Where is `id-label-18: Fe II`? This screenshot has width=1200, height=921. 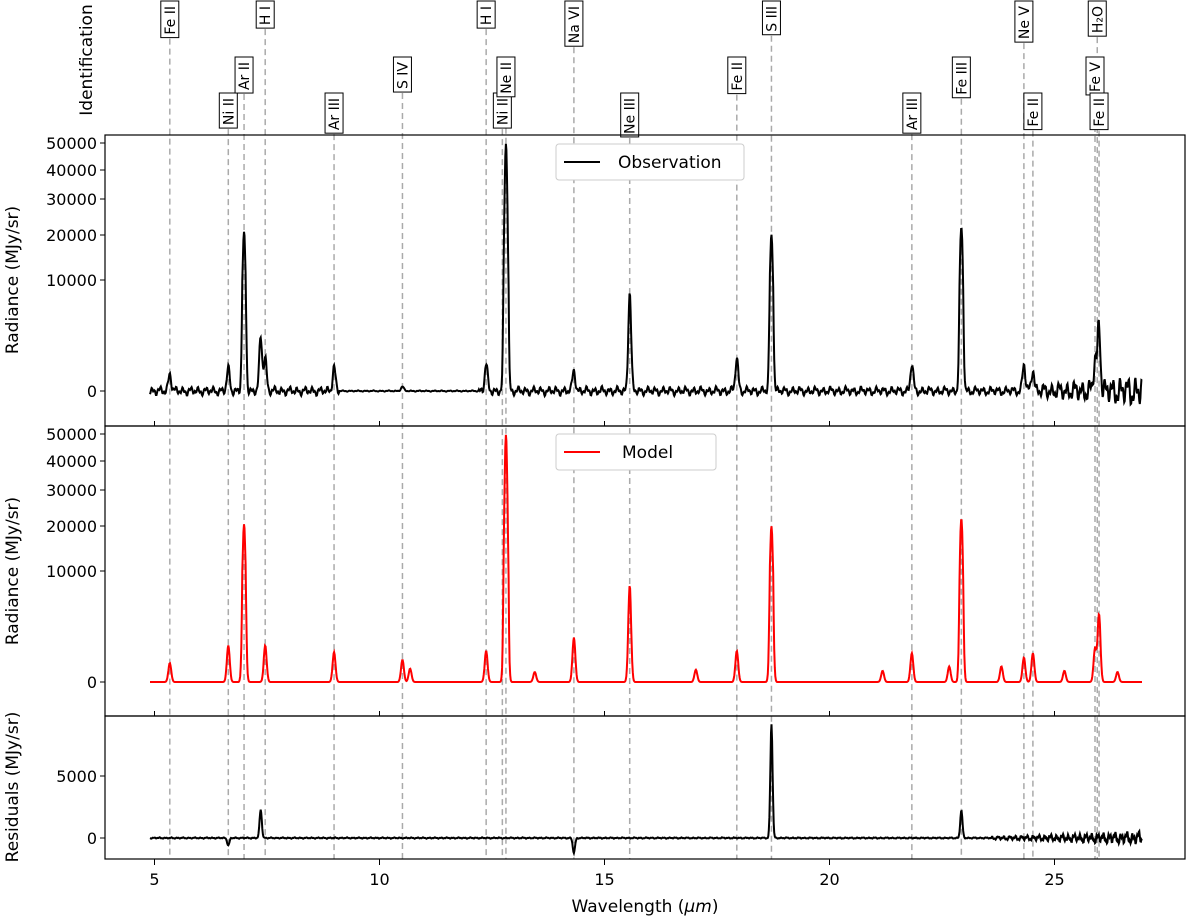 id-label-18: Fe II is located at coordinates (1099, 111).